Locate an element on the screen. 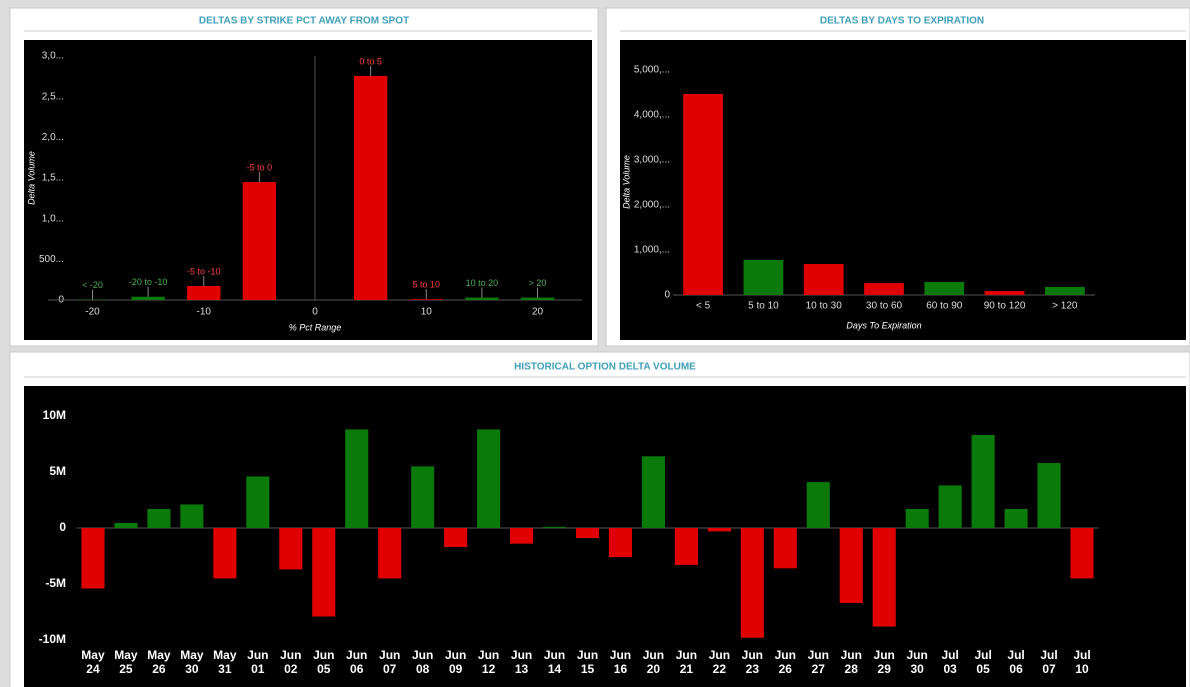  x-tick-label: May 26 is located at coordinates (159, 662).